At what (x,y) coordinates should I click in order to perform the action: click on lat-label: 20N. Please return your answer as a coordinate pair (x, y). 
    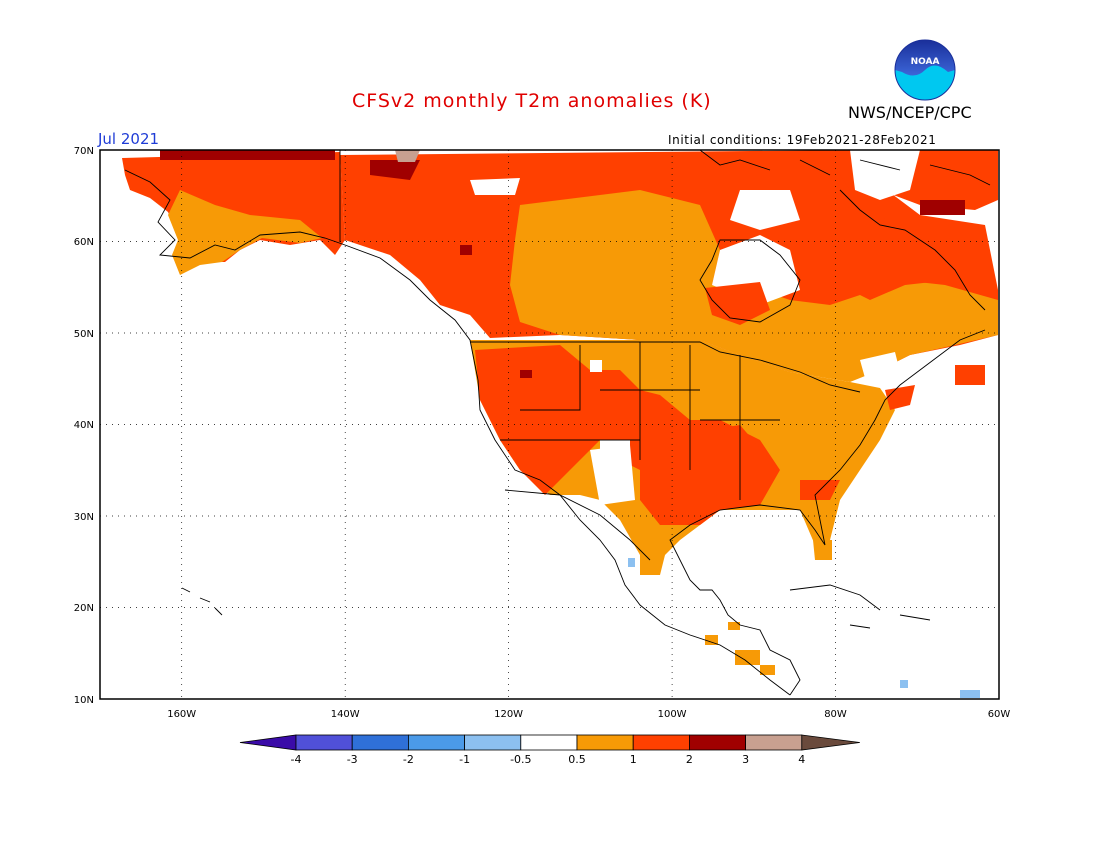
    Looking at the image, I should click on (84, 608).